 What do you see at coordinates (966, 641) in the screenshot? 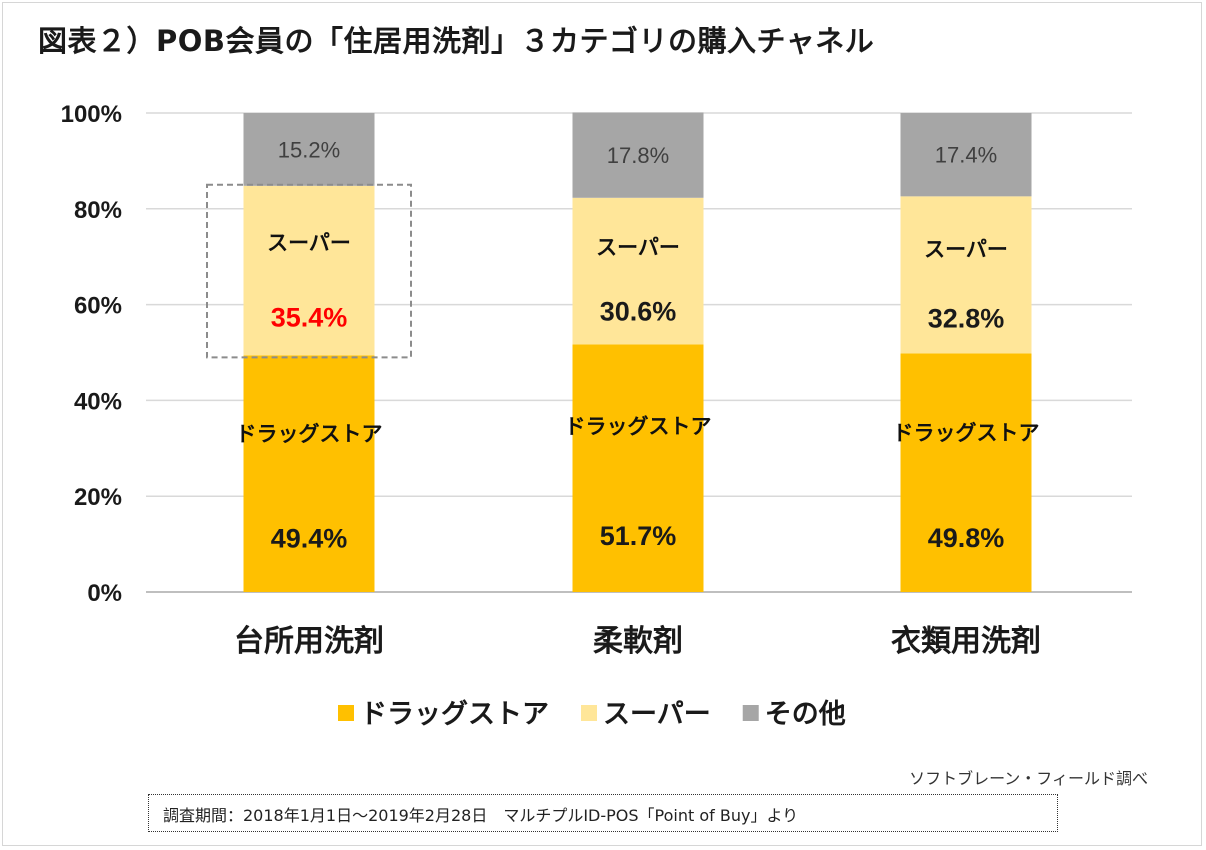
I see `x-tick-label: 衣類用洗剤` at bounding box center [966, 641].